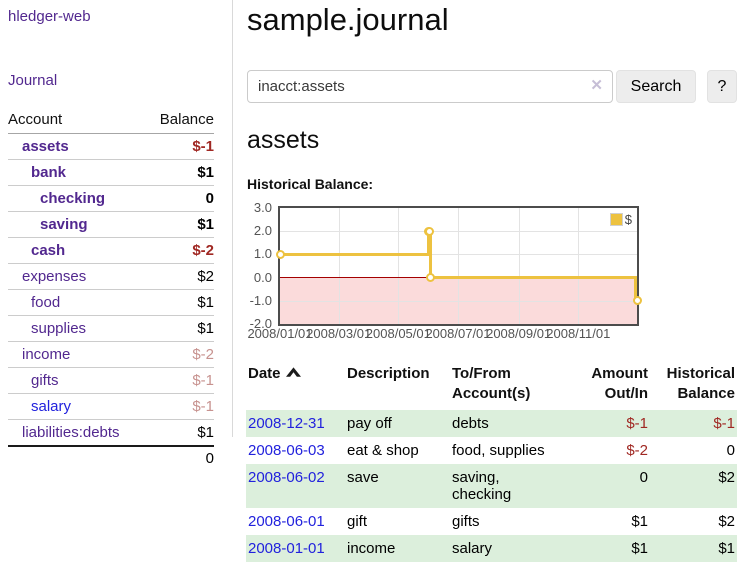  What do you see at coordinates (363, 477) in the screenshot?
I see `transaction-description: save` at bounding box center [363, 477].